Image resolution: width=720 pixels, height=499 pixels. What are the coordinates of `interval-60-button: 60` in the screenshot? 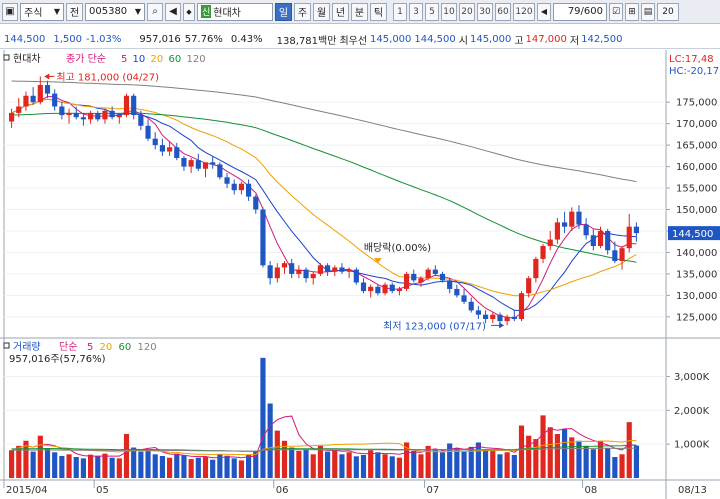 It's located at (503, 11).